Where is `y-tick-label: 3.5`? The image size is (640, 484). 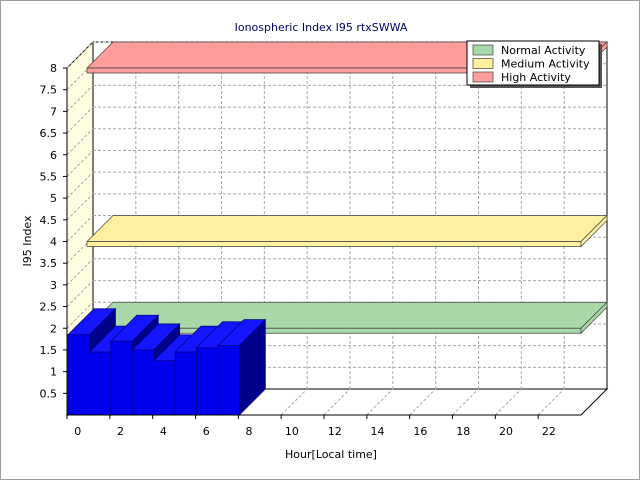
y-tick-label: 3.5 is located at coordinates (49, 263).